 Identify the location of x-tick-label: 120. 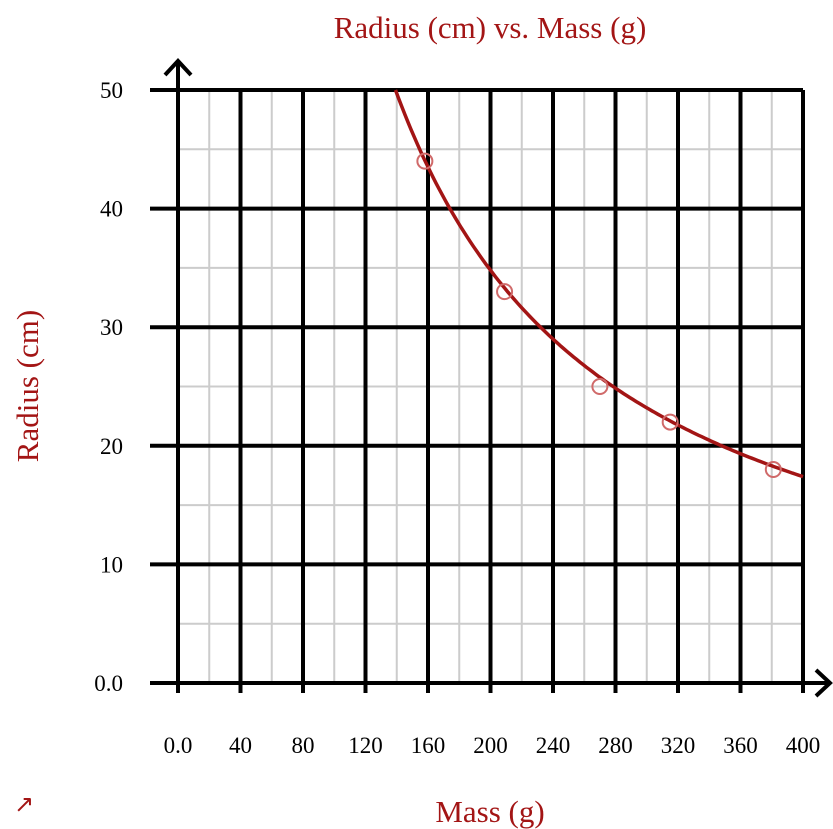
(365, 745).